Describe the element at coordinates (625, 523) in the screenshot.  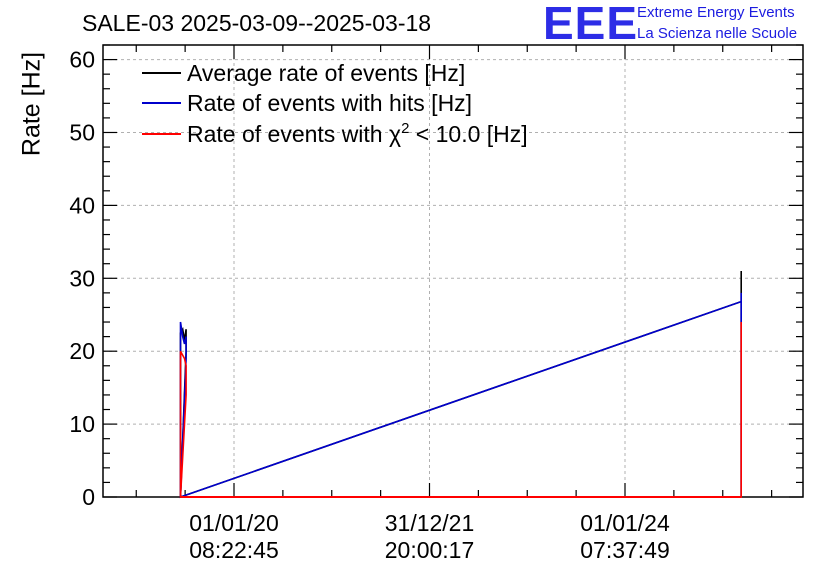
I see `x-tick-date-label: 01/01/24` at that location.